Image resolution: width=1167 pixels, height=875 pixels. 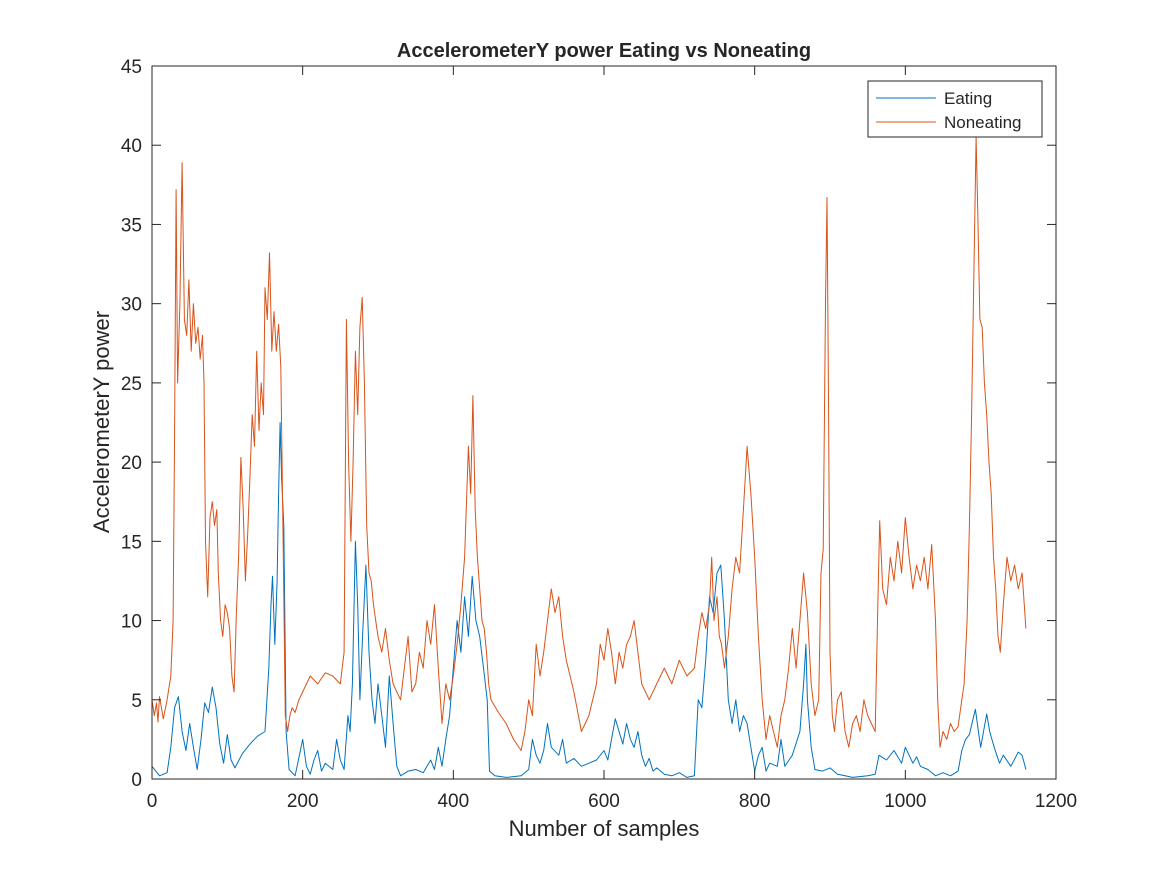 What do you see at coordinates (131, 622) in the screenshot?
I see `y-tick-label: 10` at bounding box center [131, 622].